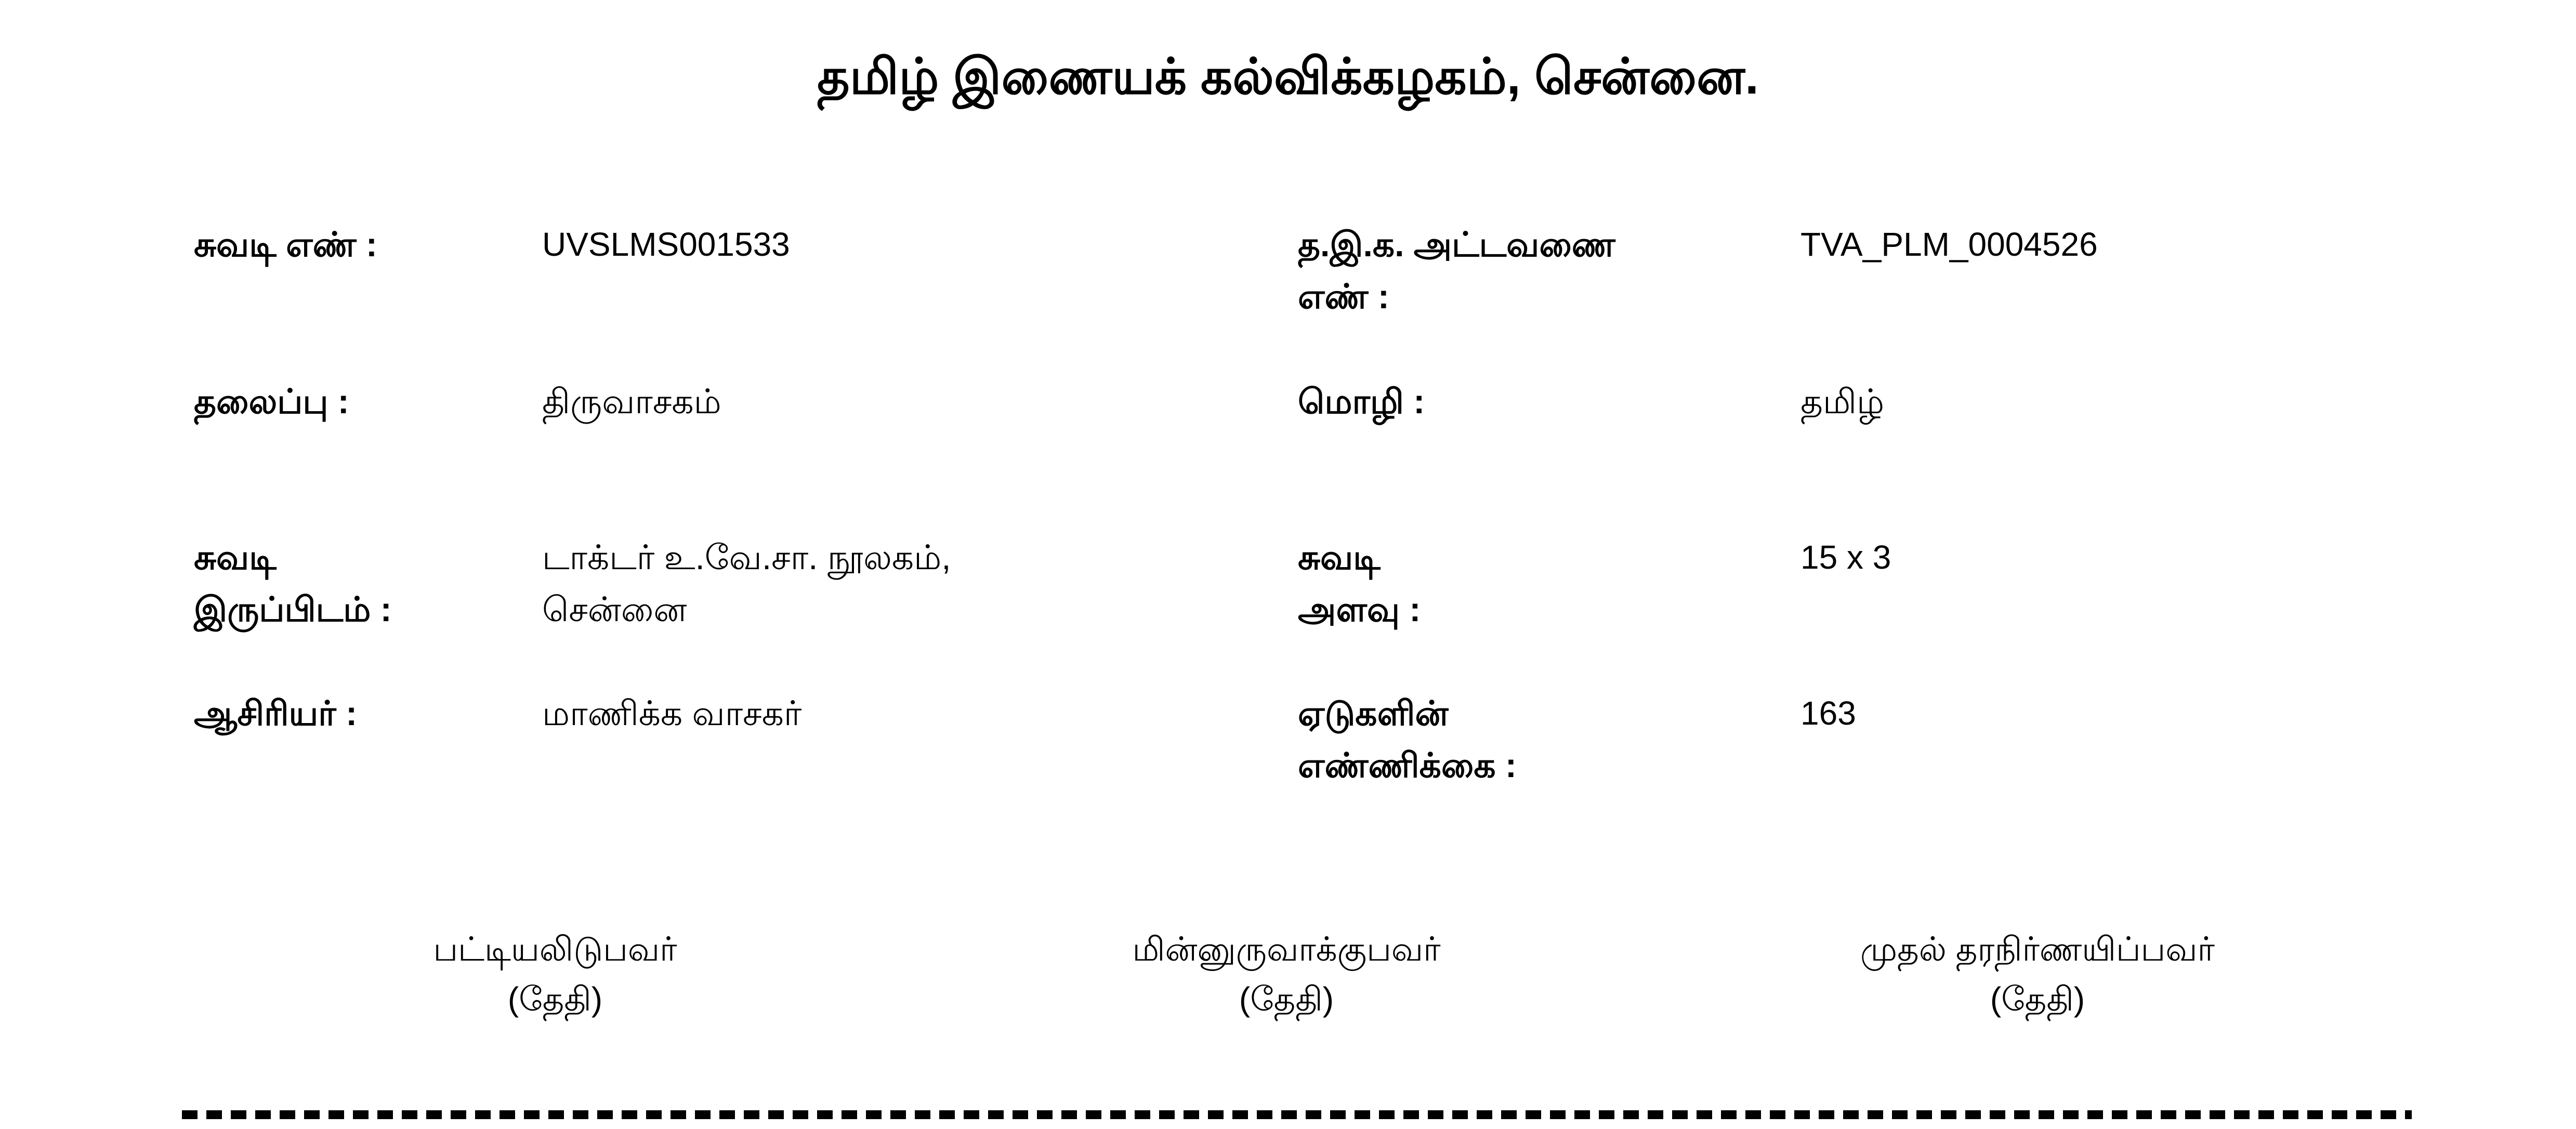 The image size is (2576, 1129). I want to click on label-line: சுவடி எண் :, so click(285, 245).